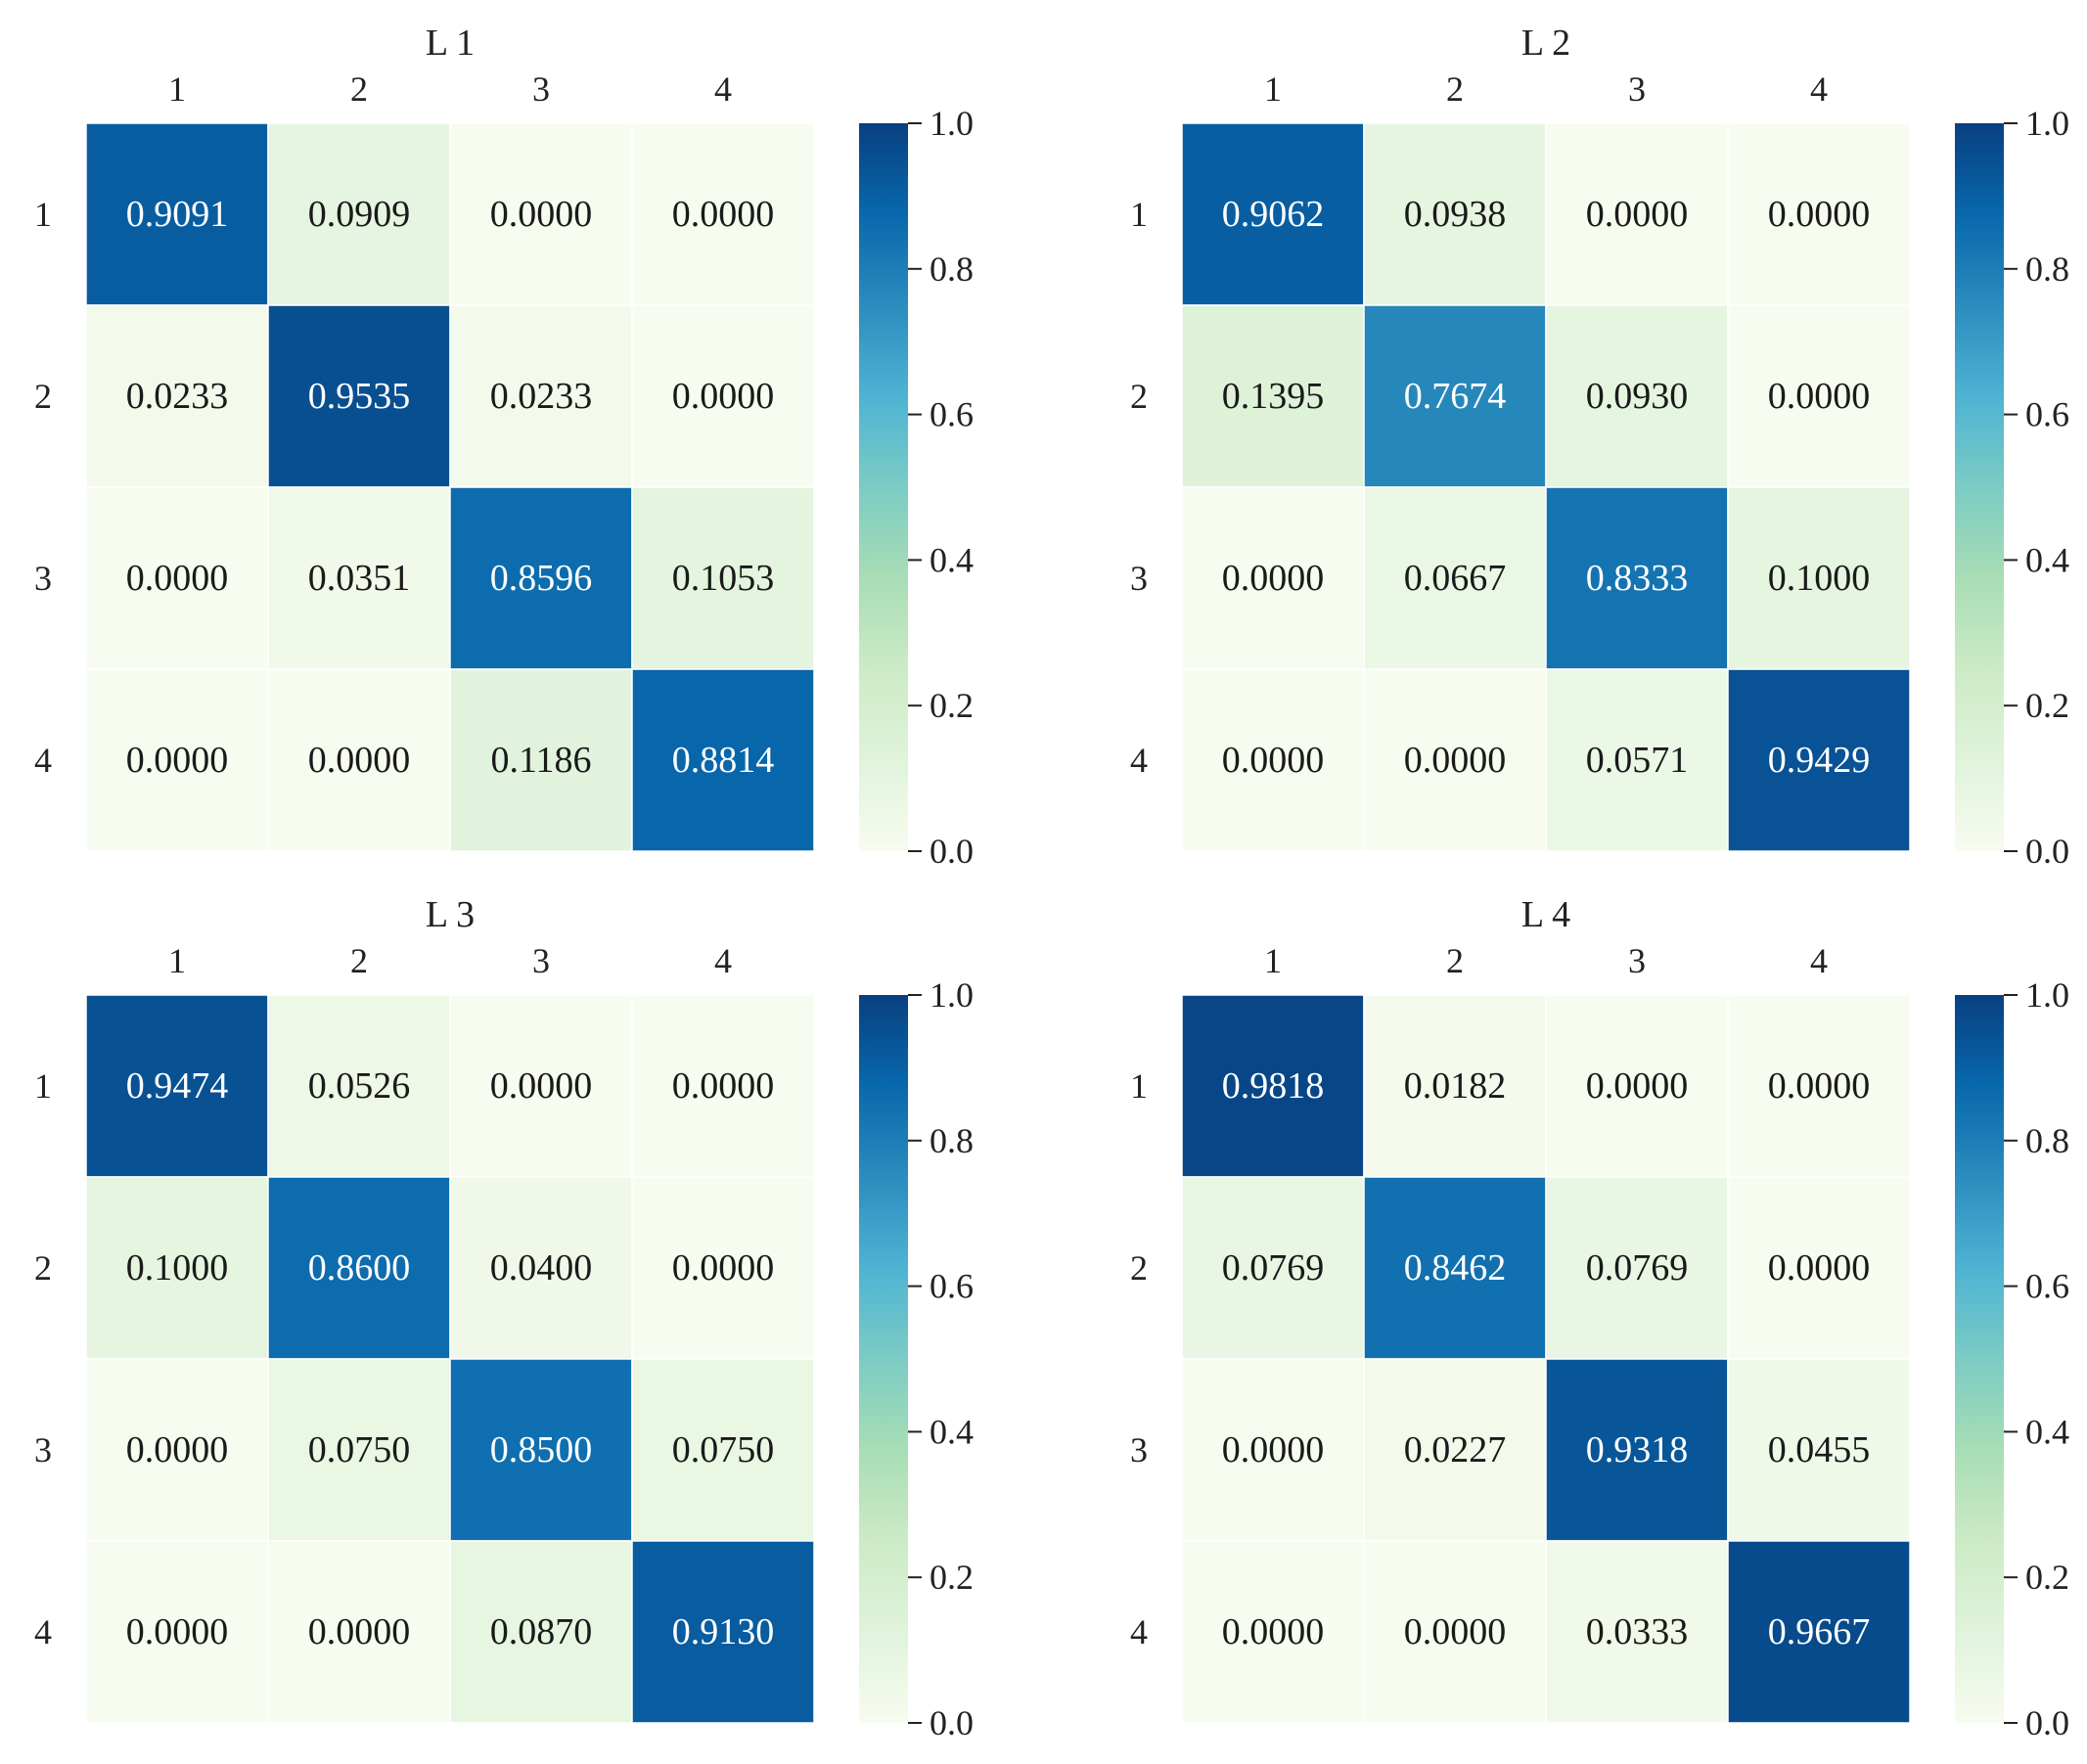 This screenshot has width=2087, height=1764. Describe the element at coordinates (1637, 1450) in the screenshot. I see `cell-value-label: 0.9318` at that location.